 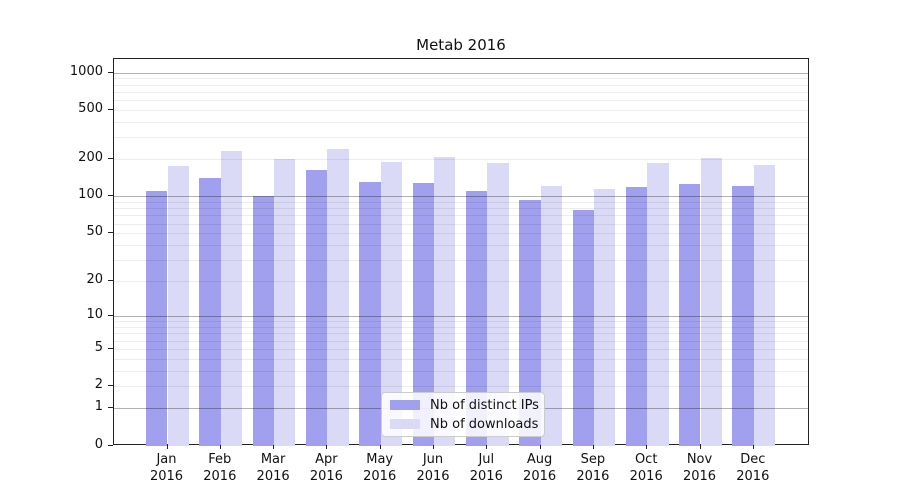 I want to click on x-tick-label-aug: Aug 2016, so click(x=540, y=468).